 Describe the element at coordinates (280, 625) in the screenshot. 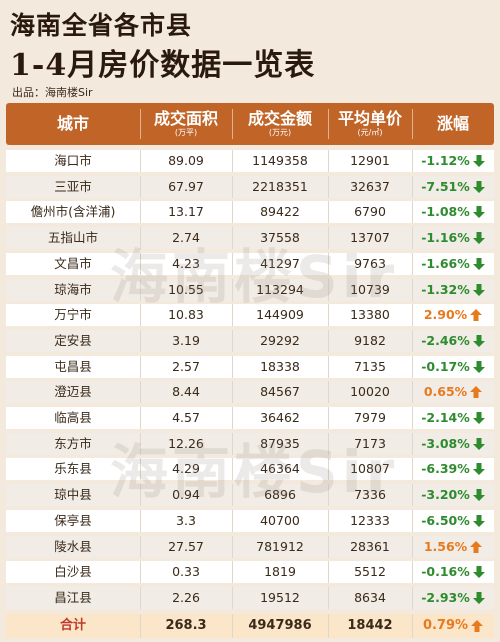

I see `cell-amount: 4947986` at that location.